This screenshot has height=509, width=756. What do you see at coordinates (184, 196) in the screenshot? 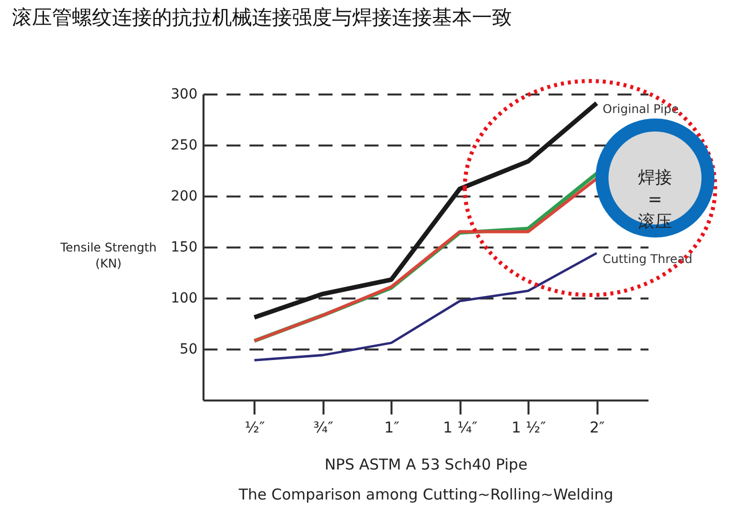
I see `y-tick-label: 200` at bounding box center [184, 196].